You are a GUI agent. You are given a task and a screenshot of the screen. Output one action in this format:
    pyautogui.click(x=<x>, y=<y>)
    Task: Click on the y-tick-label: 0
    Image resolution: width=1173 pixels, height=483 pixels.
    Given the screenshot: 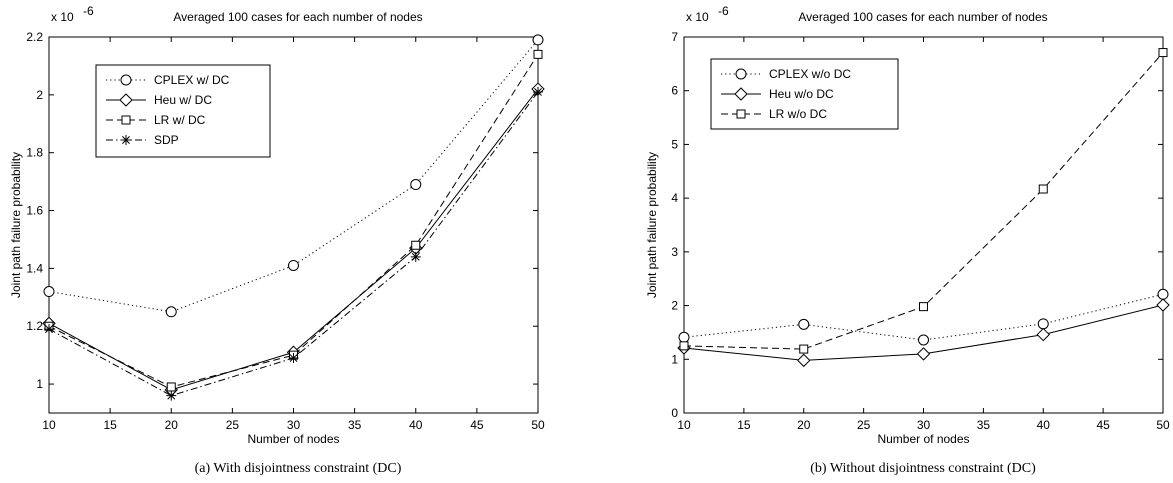 What is the action you would take?
    pyautogui.click(x=674, y=413)
    